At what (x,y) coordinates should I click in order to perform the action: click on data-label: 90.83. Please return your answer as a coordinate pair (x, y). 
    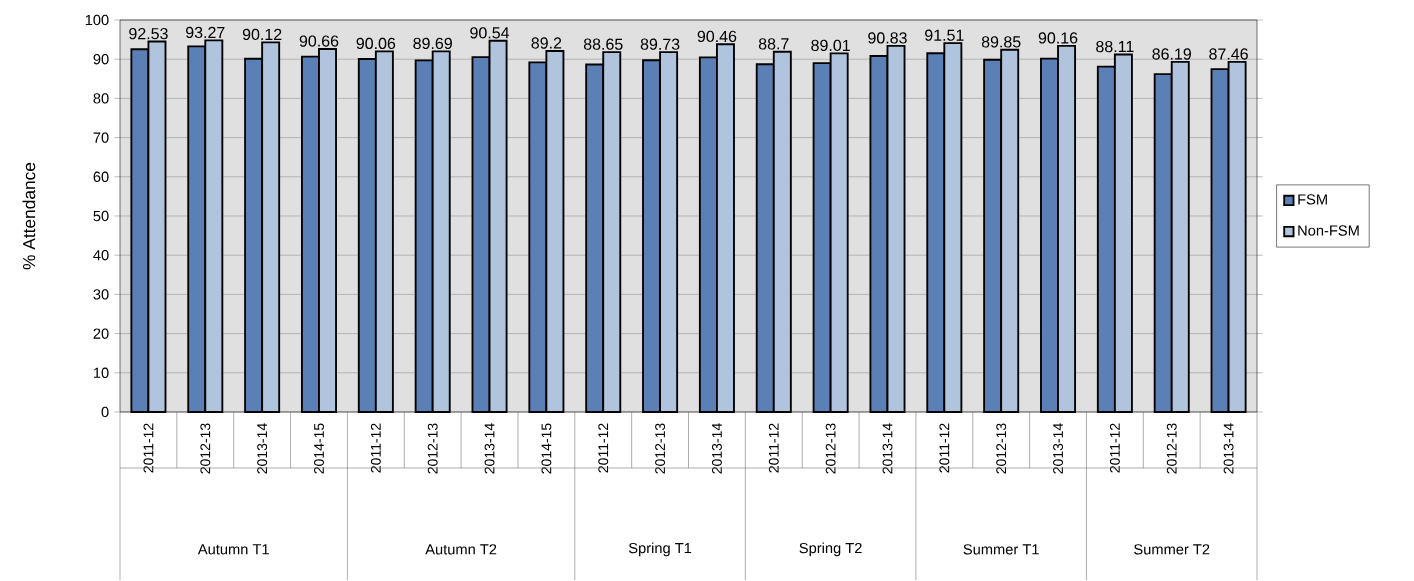
    Looking at the image, I should click on (887, 38).